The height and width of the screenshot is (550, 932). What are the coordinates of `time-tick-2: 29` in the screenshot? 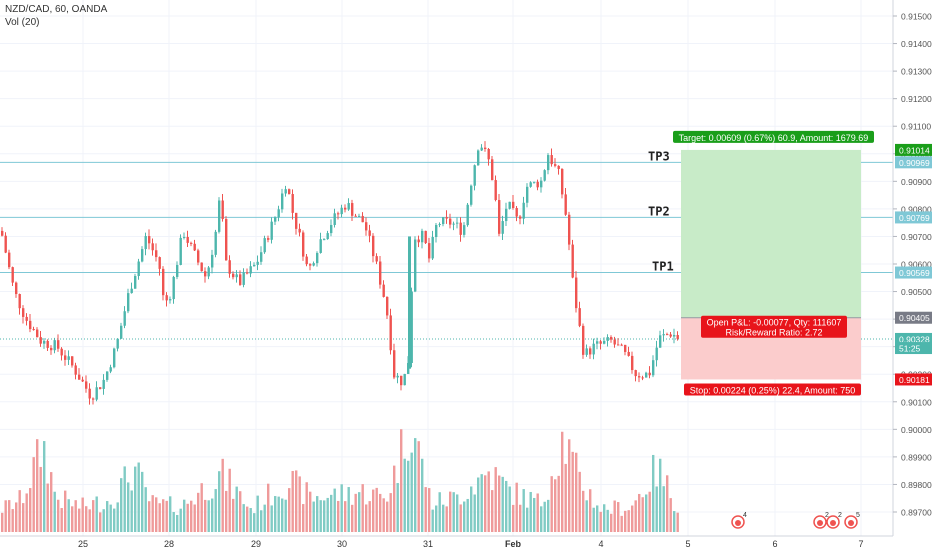 It's located at (256, 544).